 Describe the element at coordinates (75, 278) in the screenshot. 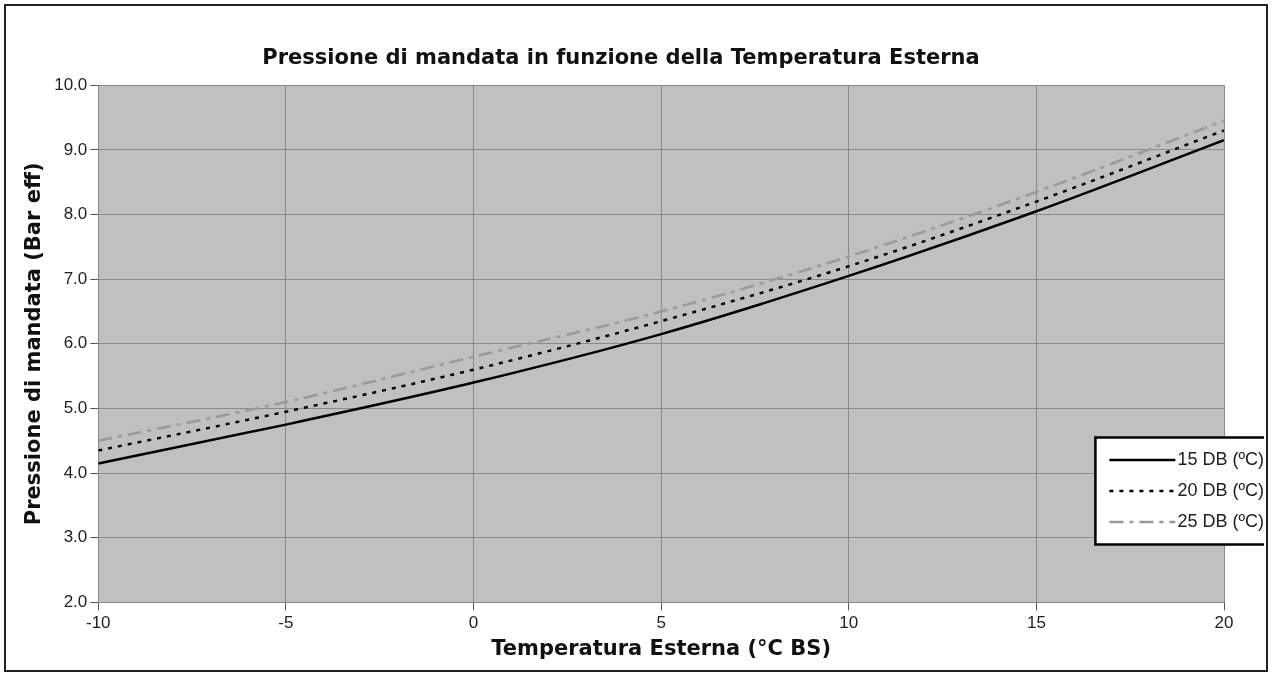

I see `y-tick-label: 7.0` at that location.